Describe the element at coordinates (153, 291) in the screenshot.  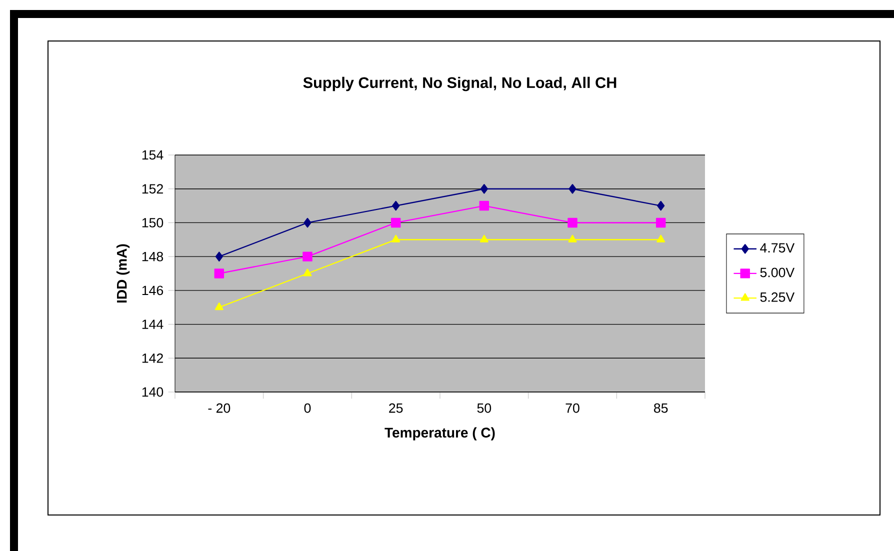
I see `y-tick-label: 146` at that location.